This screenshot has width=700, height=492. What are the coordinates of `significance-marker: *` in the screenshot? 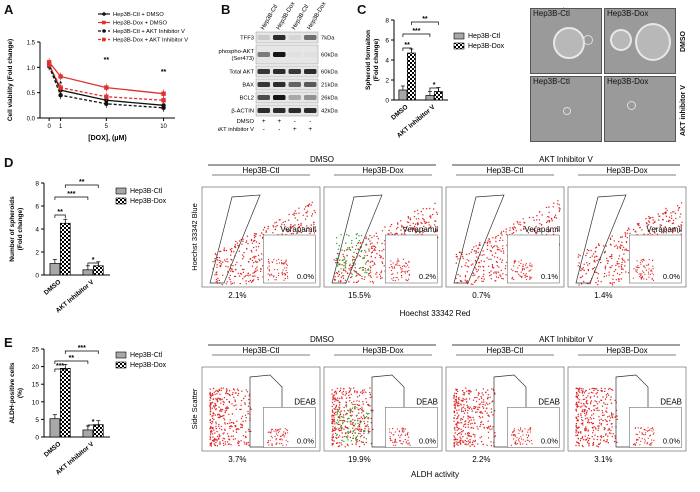 It's located at (93, 260).